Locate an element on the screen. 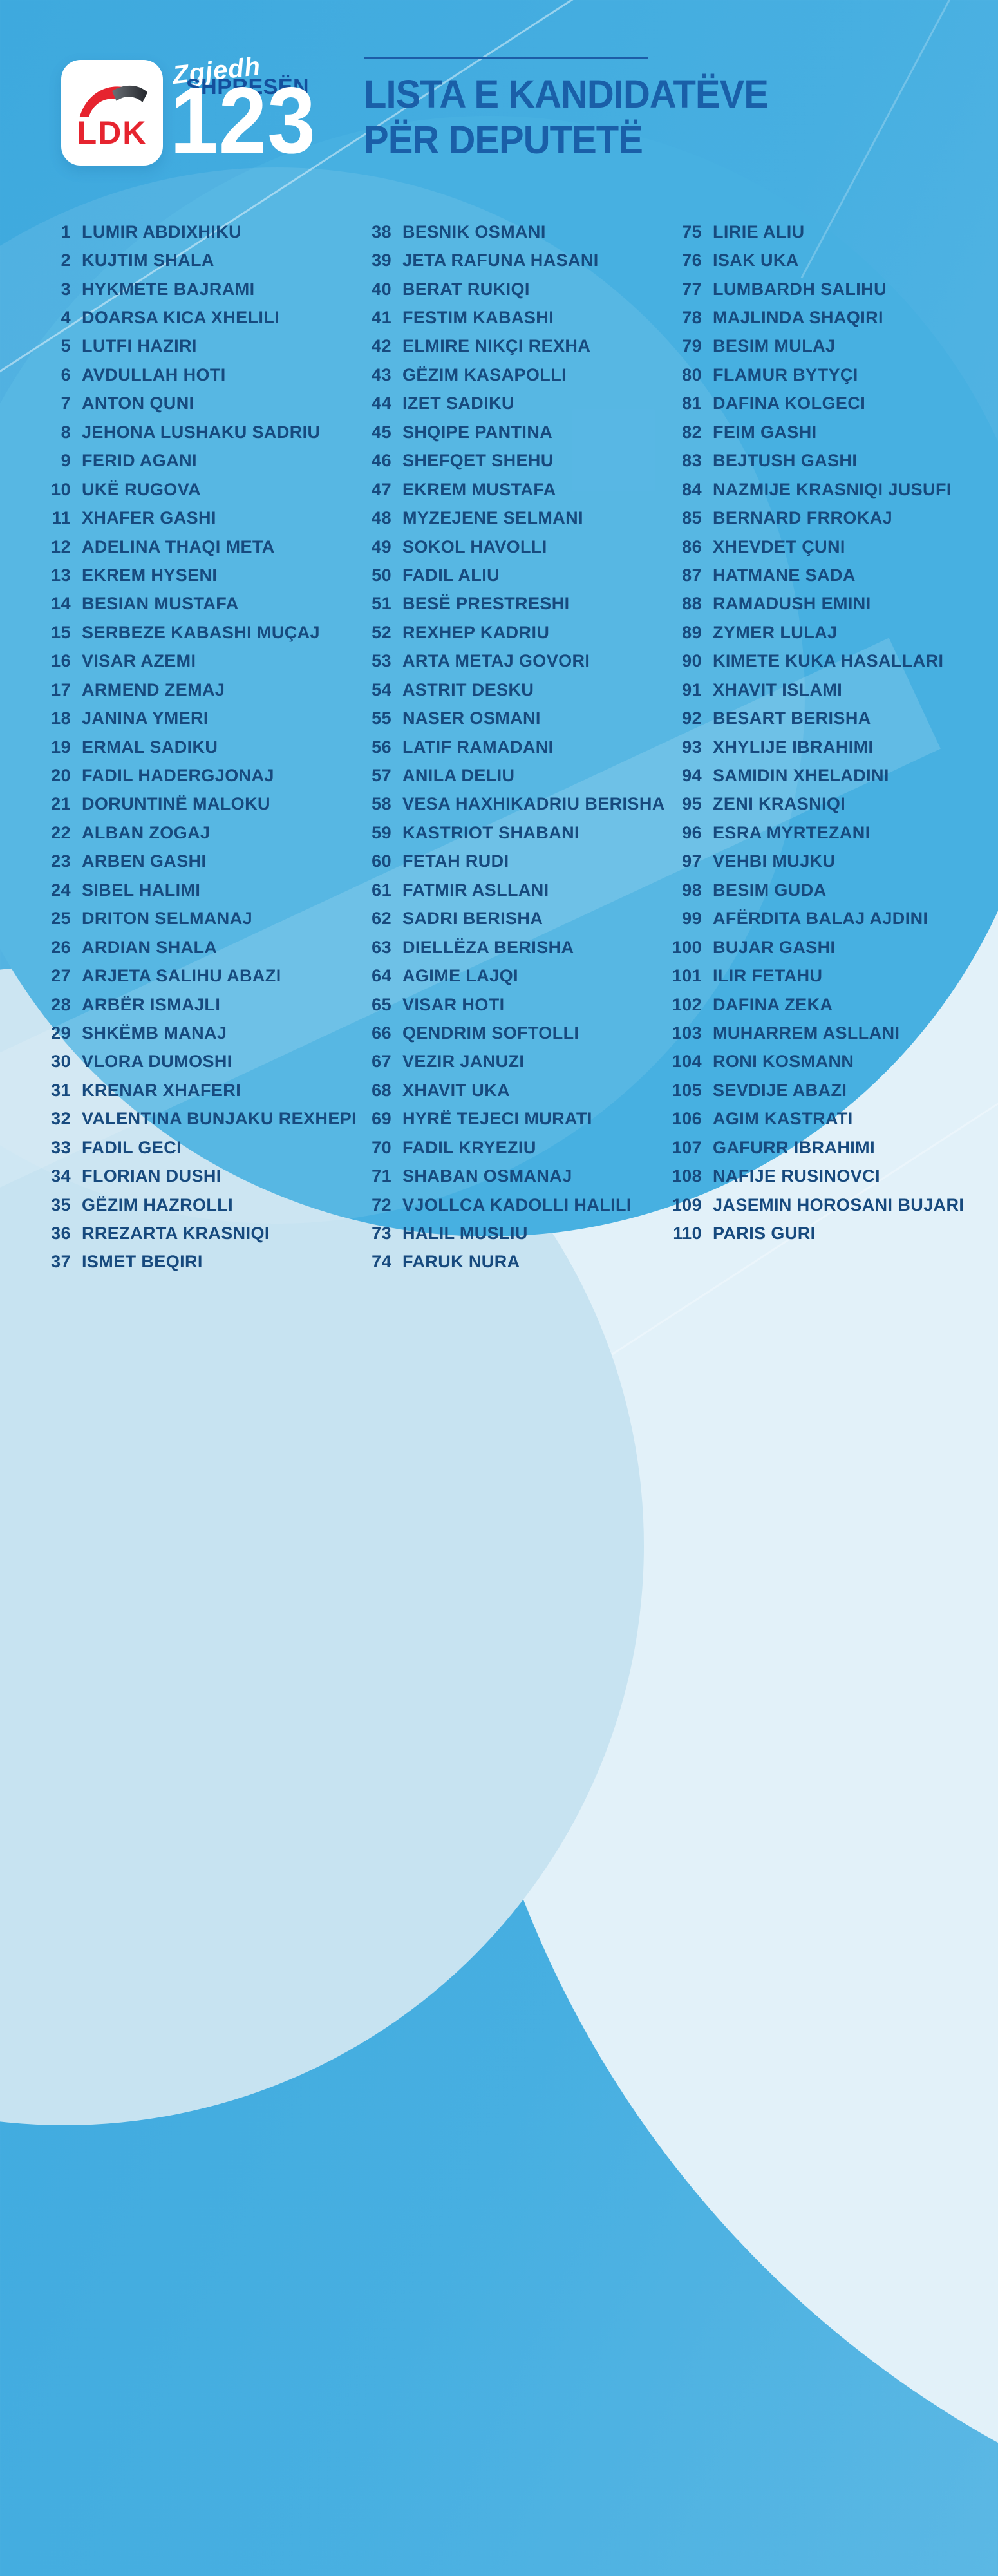  candidate-number: 24 is located at coordinates (61, 890).